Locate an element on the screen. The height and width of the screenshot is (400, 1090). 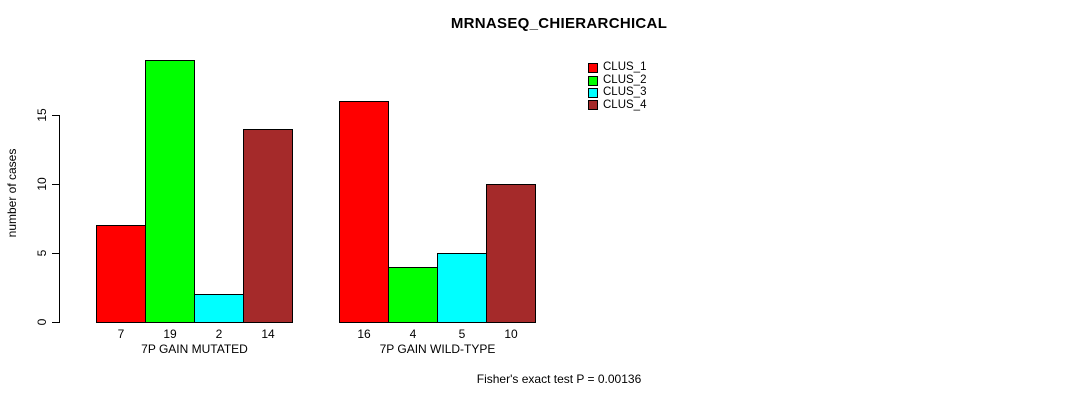
bar-clus_1-group2 is located at coordinates (364, 212).